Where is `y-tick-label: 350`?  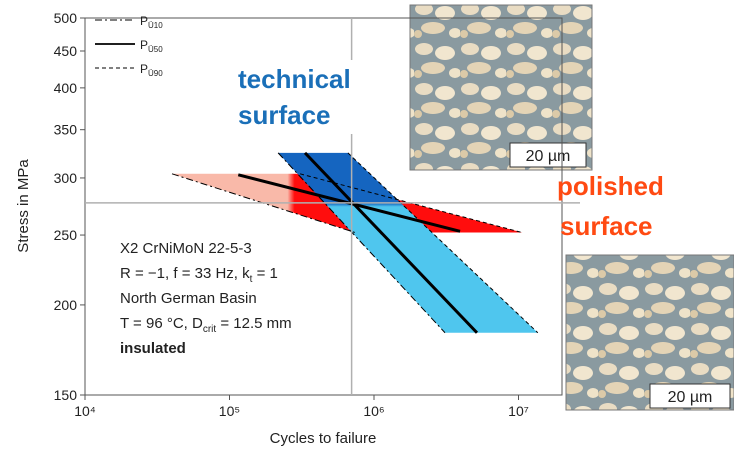 y-tick-label: 350 is located at coordinates (66, 130).